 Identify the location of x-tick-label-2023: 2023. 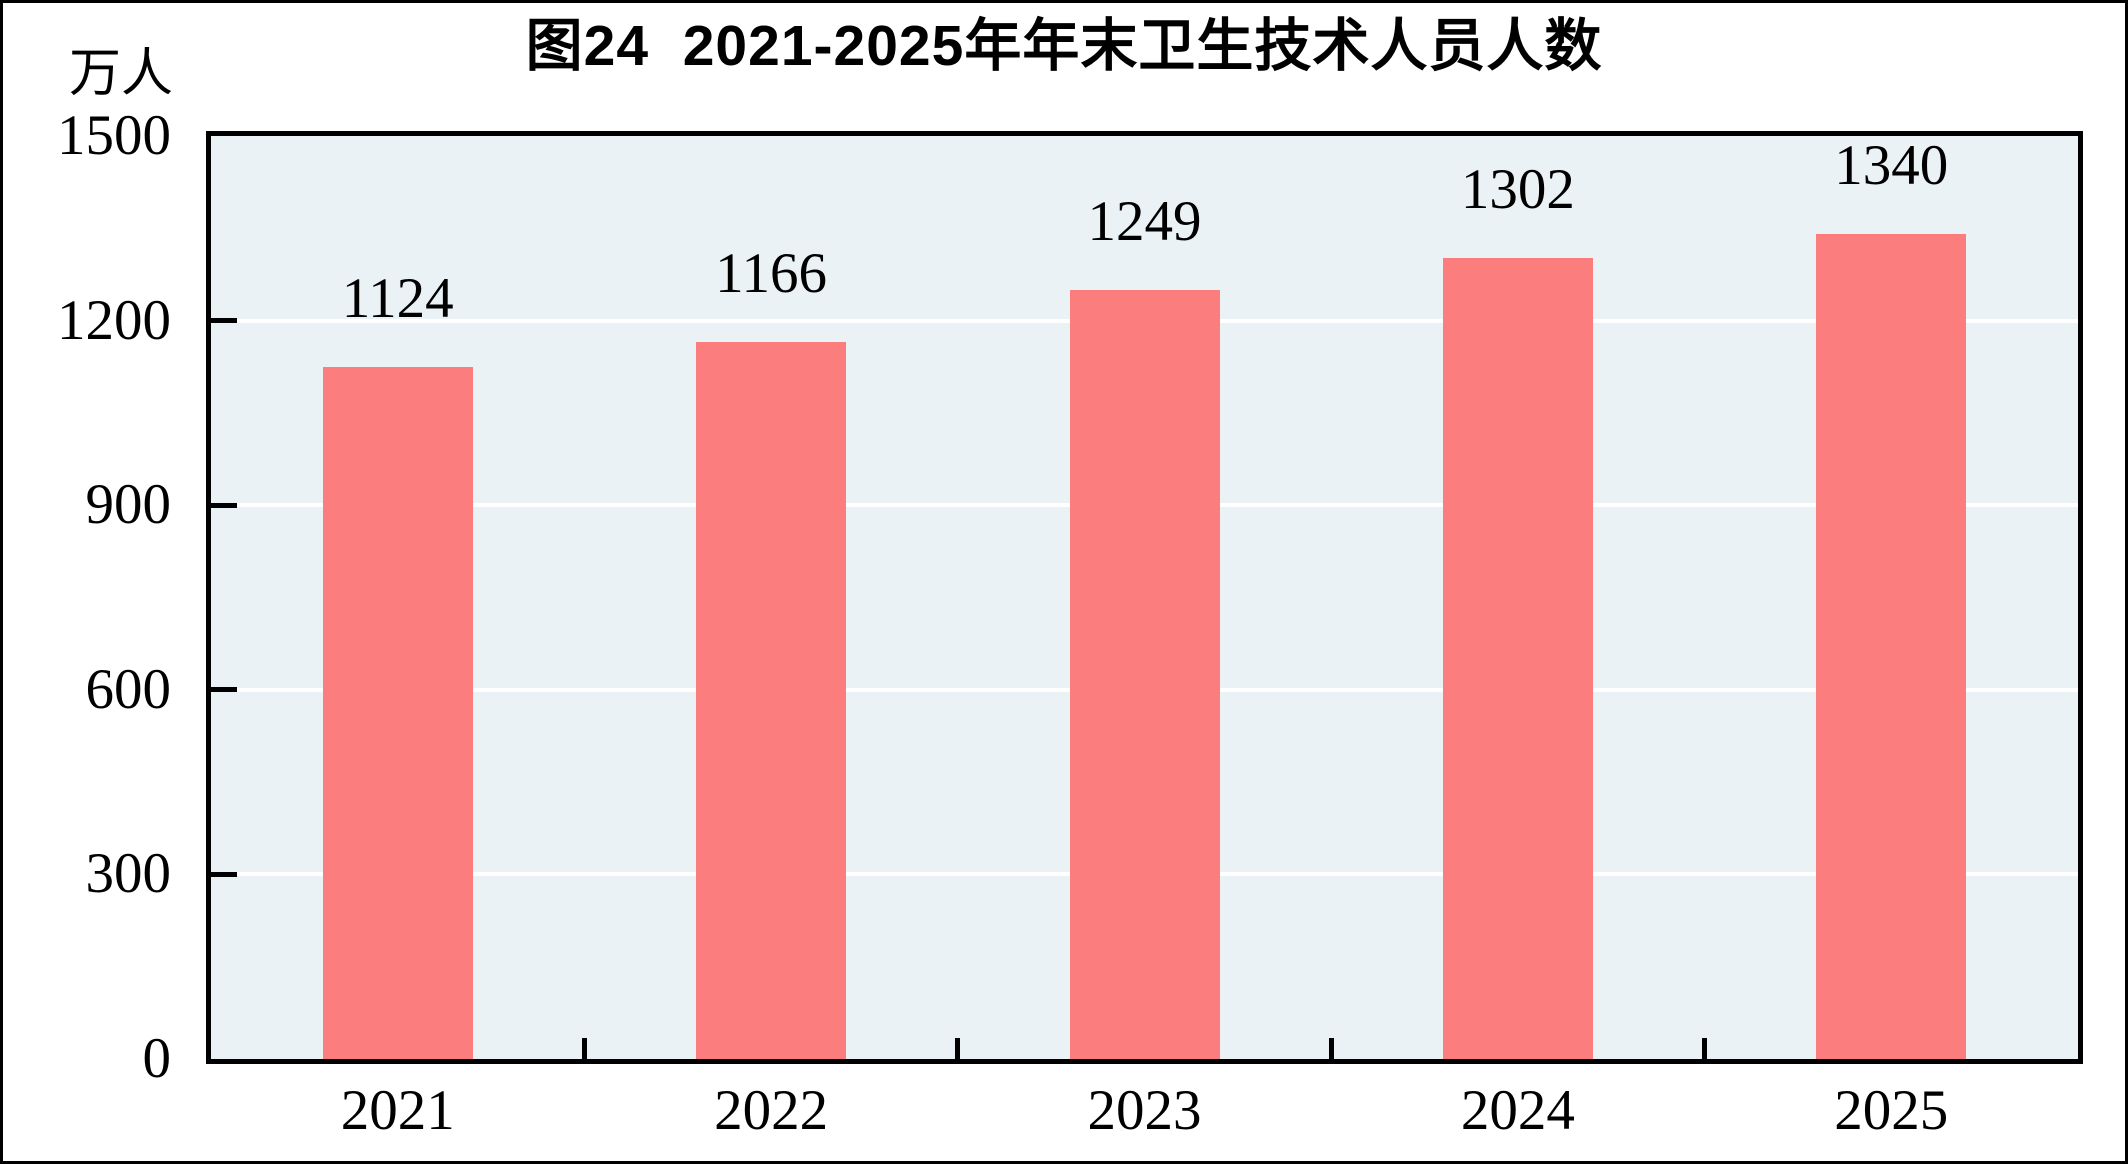
(1144, 1110).